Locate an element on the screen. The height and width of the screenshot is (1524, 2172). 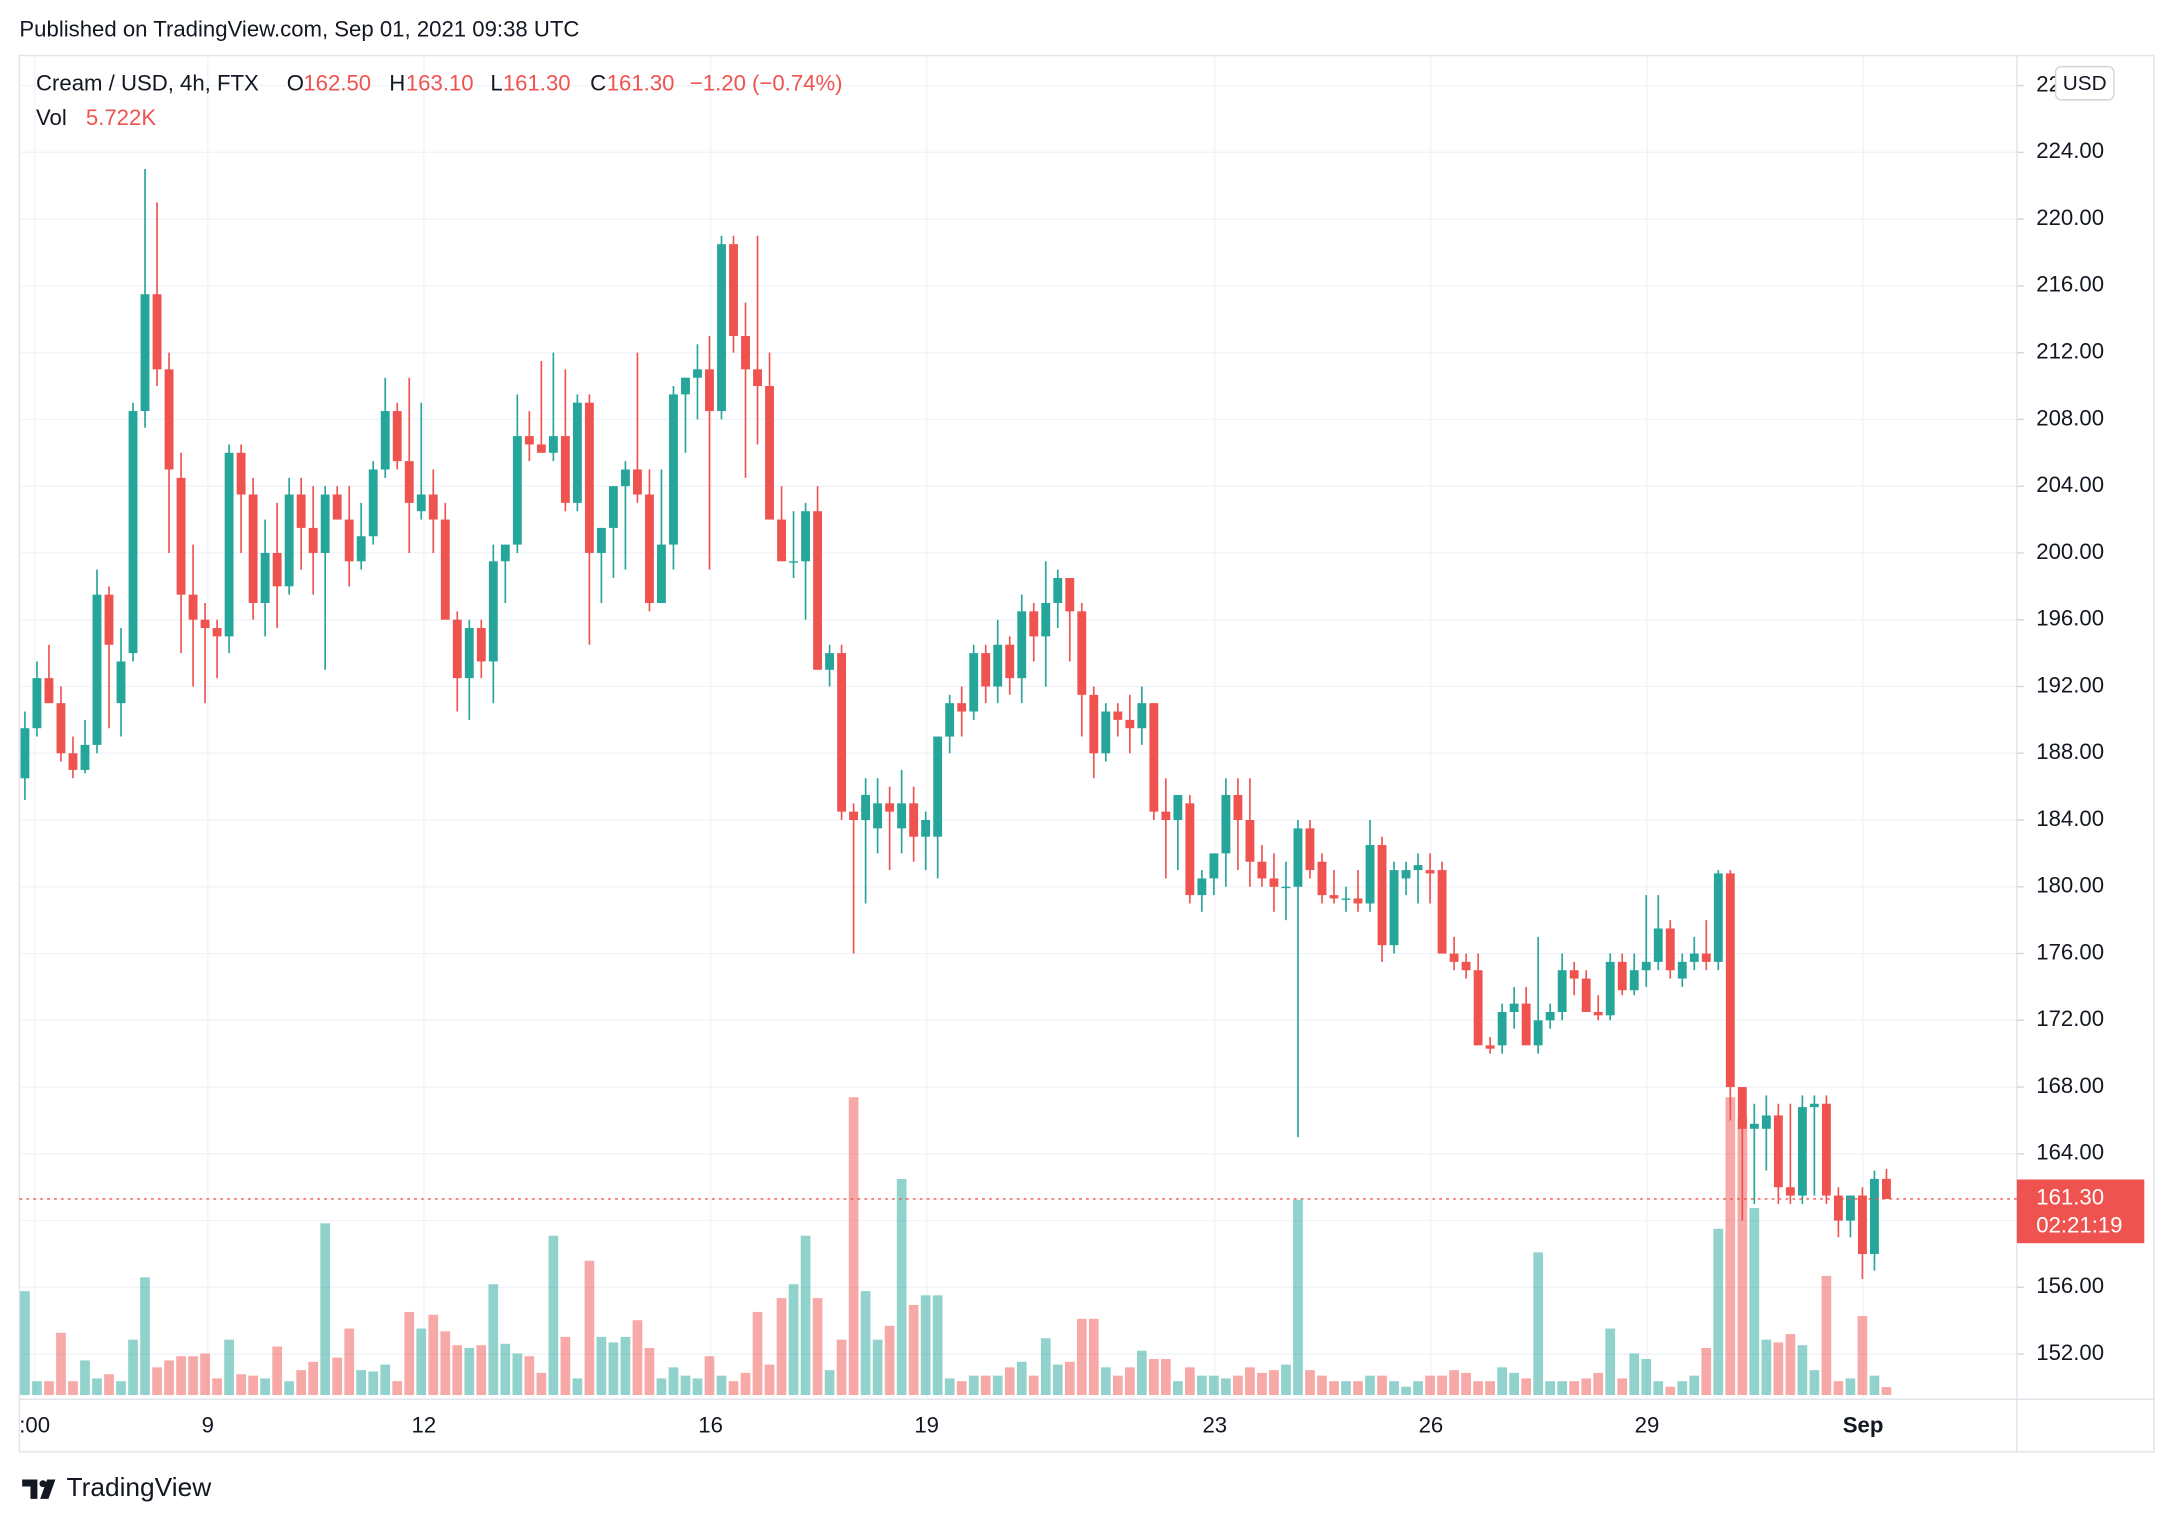
y-tick-label: 196.00 is located at coordinates (2070, 618).